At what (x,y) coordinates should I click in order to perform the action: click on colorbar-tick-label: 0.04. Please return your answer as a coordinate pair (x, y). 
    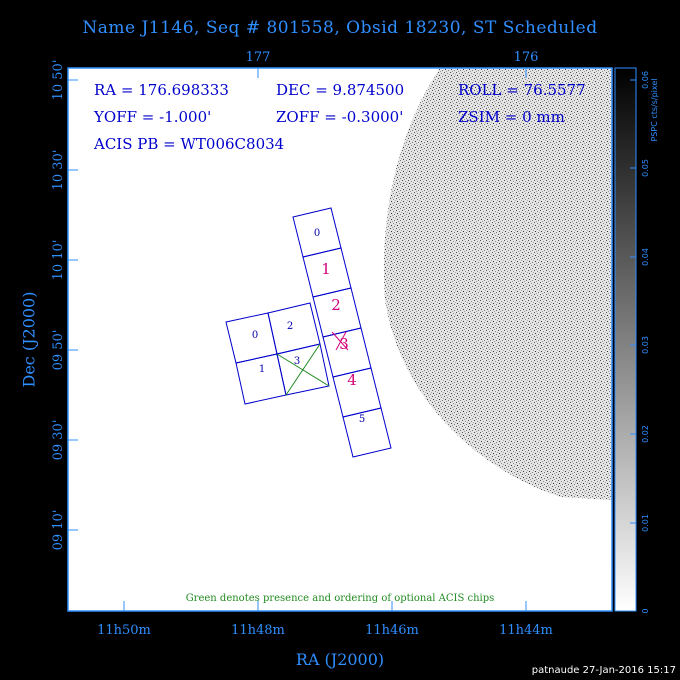
    Looking at the image, I should click on (645, 257).